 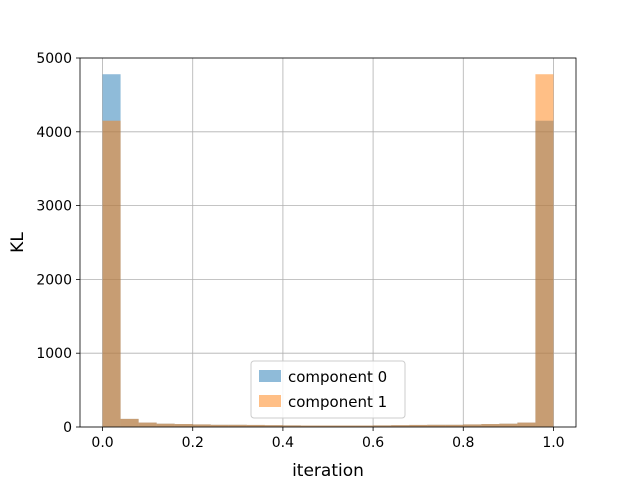 What do you see at coordinates (463, 443) in the screenshot?
I see `x-tick-label: 0.8` at bounding box center [463, 443].